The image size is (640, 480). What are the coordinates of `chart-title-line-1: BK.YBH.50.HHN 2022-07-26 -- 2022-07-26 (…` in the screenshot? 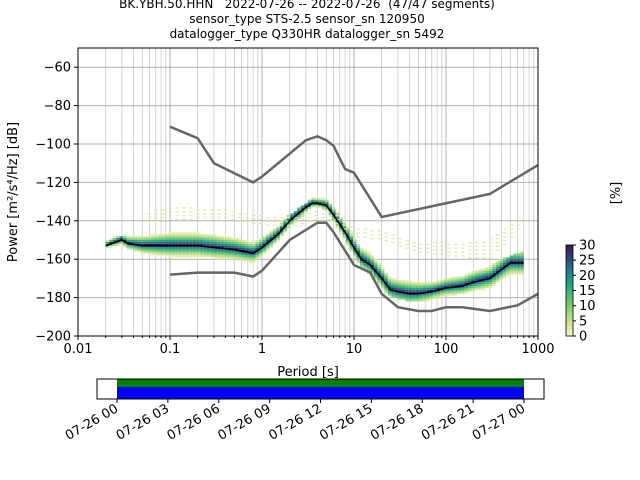 It's located at (307, 5).